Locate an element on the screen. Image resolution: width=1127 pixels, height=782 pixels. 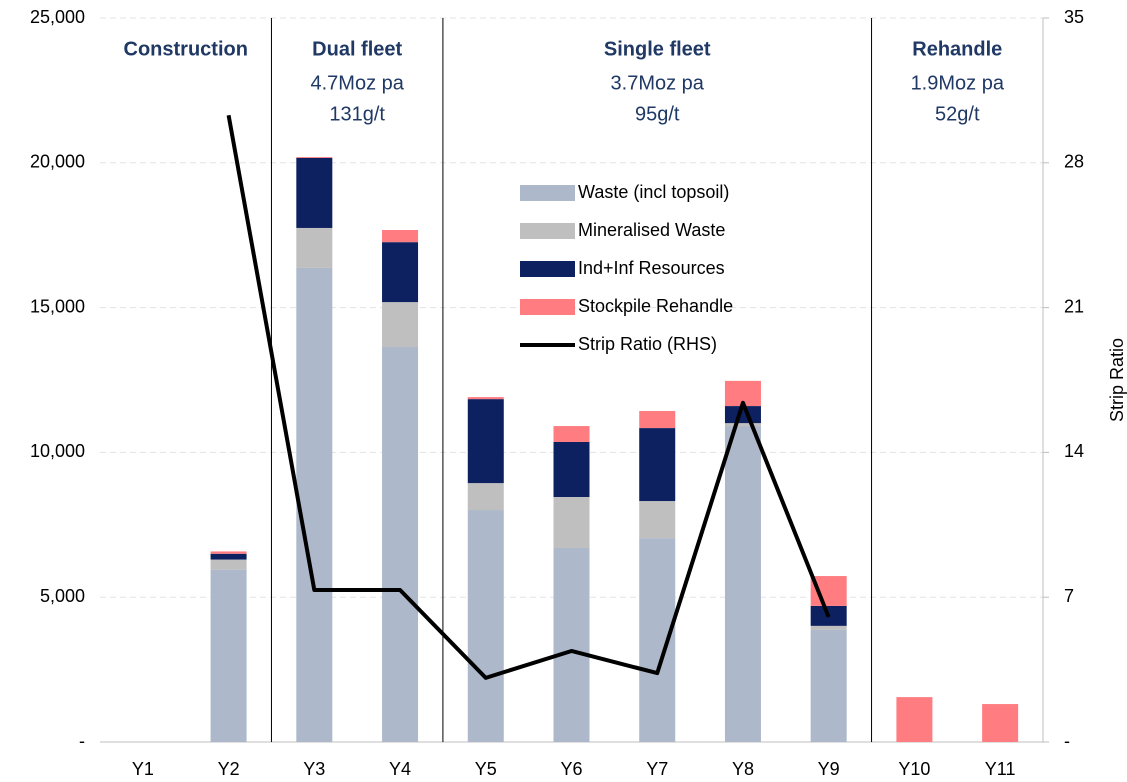
x-tick-label: Y3 is located at coordinates (314, 769).